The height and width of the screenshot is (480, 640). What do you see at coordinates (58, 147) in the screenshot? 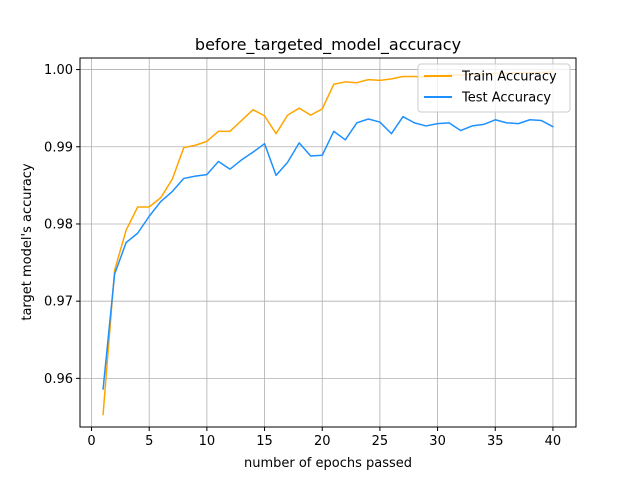
I see `y-tick-label: 0.99` at bounding box center [58, 147].